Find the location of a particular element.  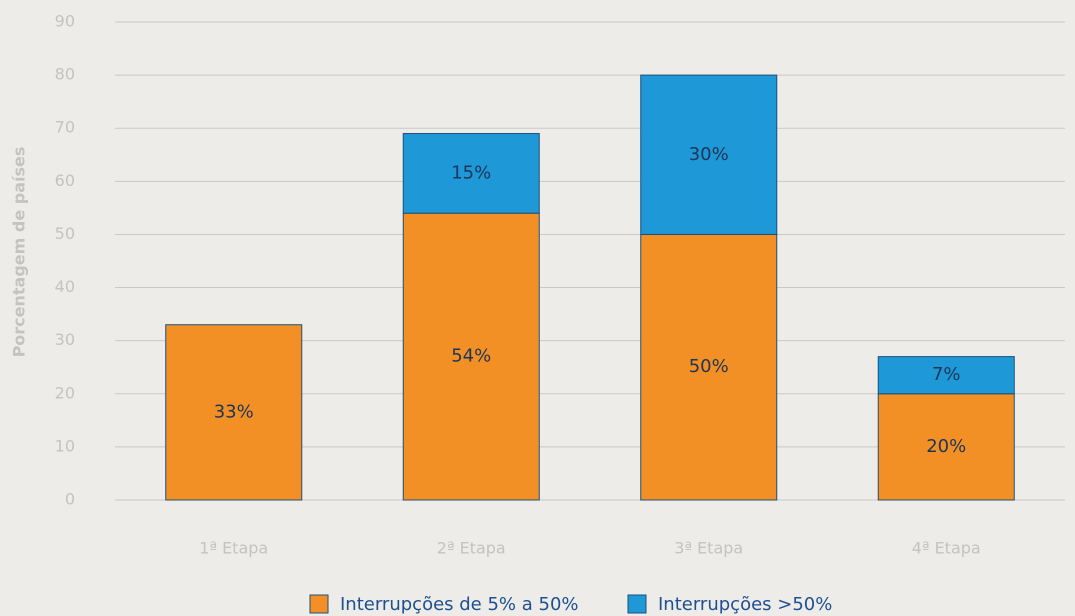

data-label: 50% is located at coordinates (709, 366).